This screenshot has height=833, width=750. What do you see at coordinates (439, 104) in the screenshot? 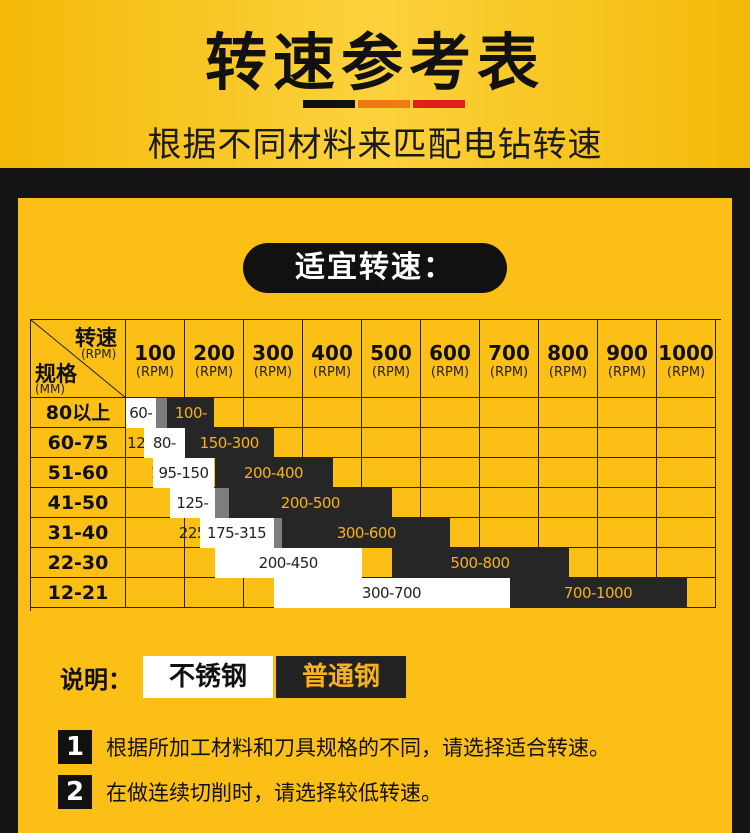
I see `accent-bar-red` at bounding box center [439, 104].